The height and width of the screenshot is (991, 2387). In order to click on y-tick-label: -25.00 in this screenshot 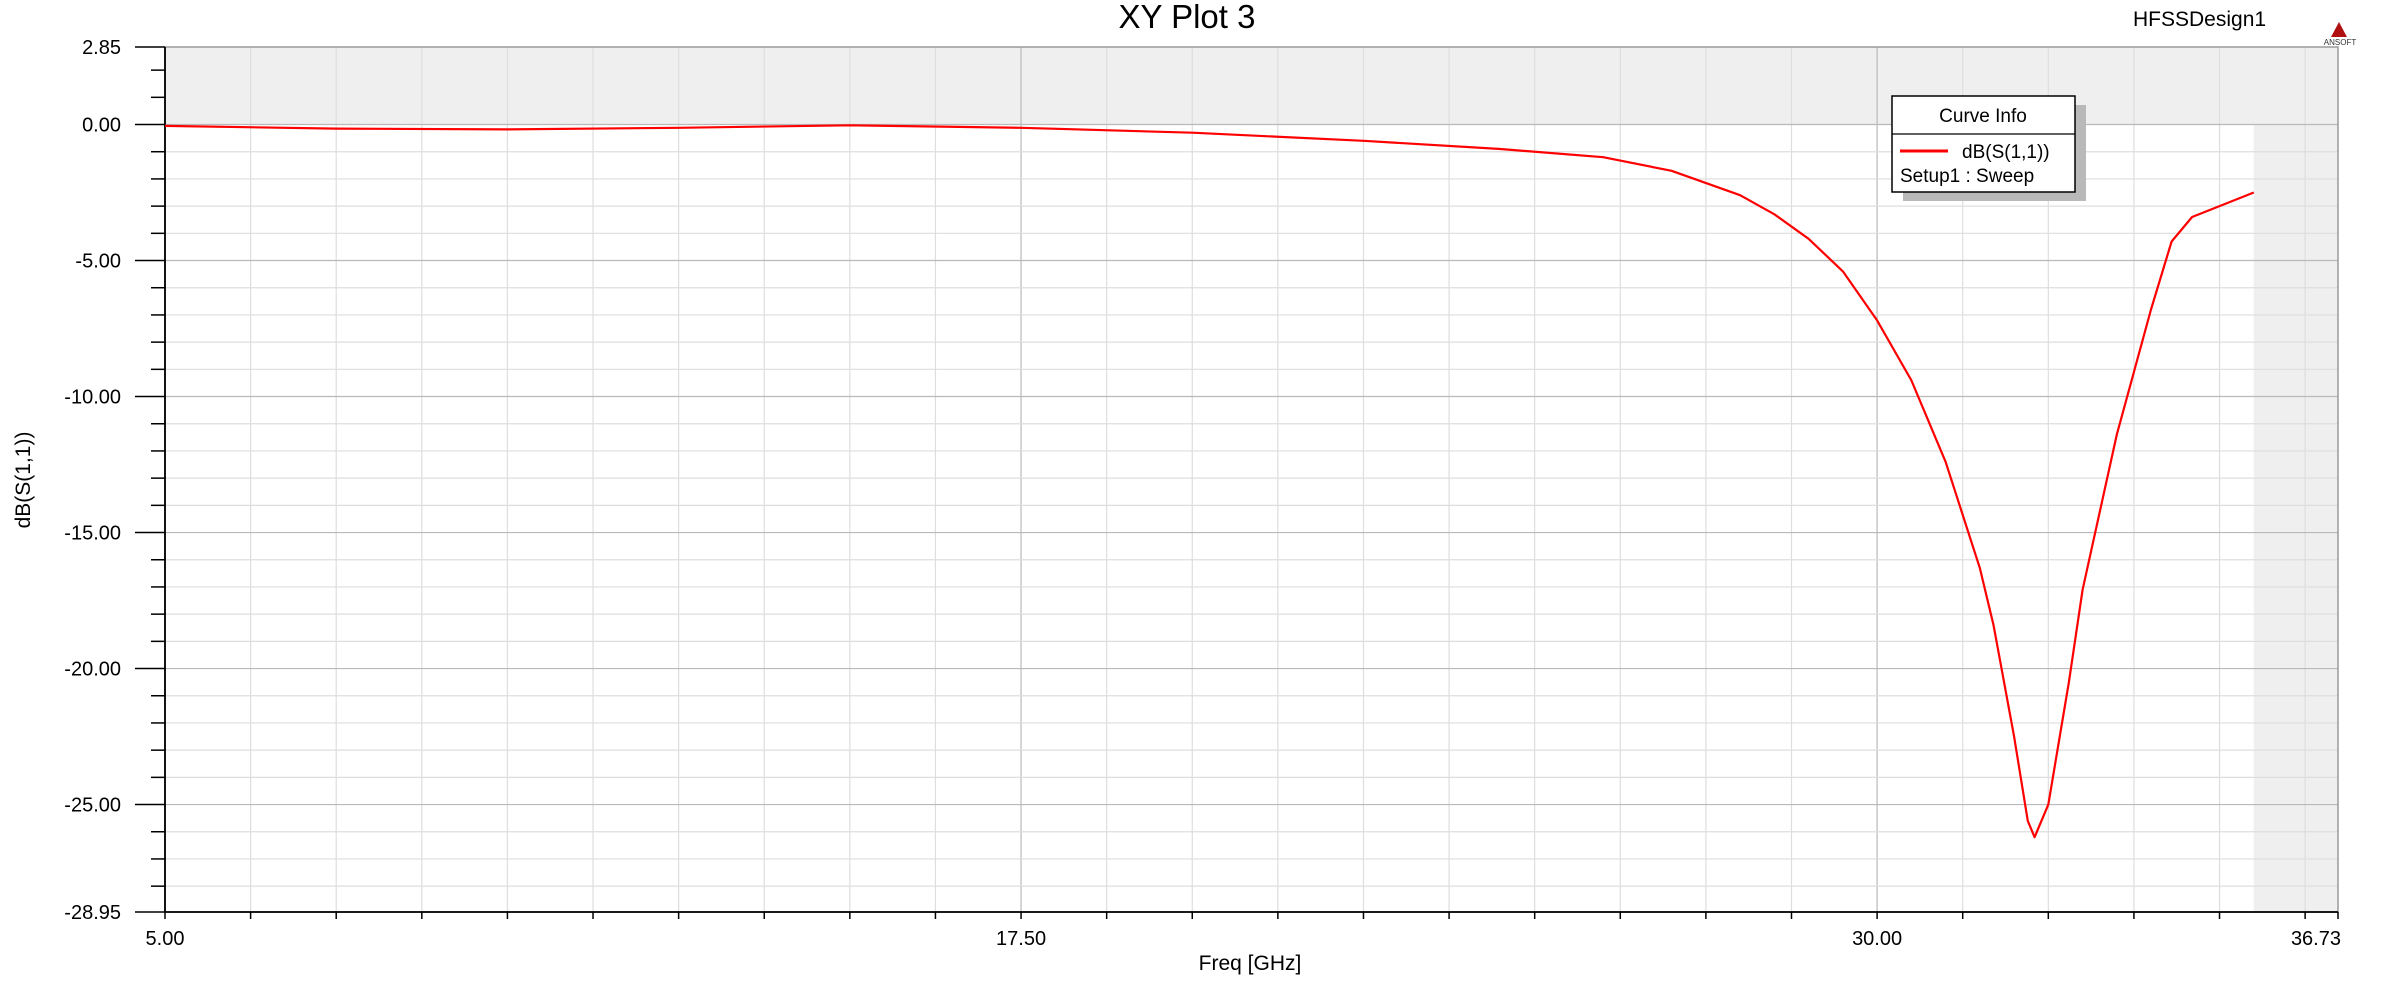, I will do `click(92, 806)`.